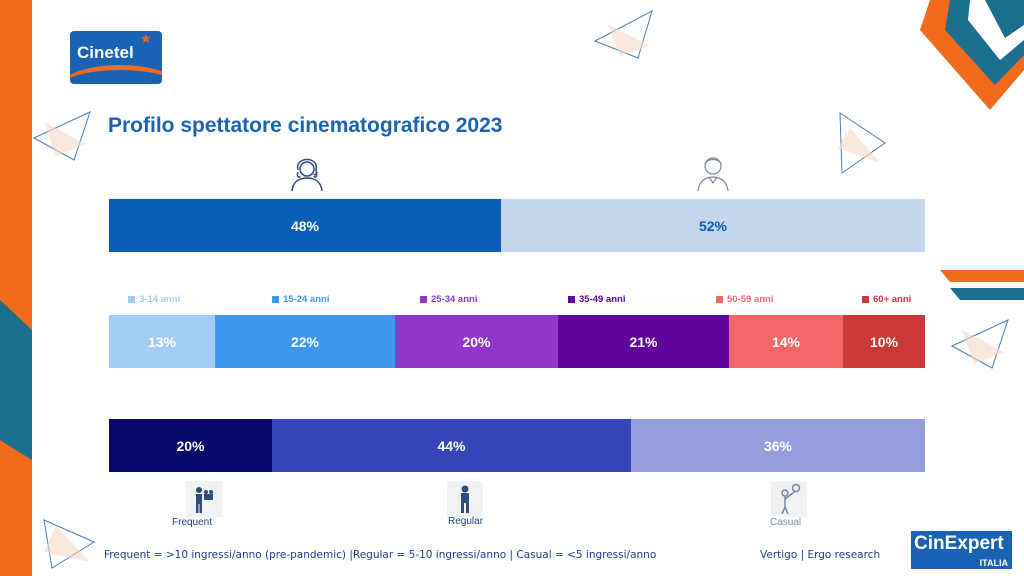 The image size is (1024, 576). Describe the element at coordinates (959, 543) in the screenshot. I see `cinexpert-logo-text: CinExpert` at that location.